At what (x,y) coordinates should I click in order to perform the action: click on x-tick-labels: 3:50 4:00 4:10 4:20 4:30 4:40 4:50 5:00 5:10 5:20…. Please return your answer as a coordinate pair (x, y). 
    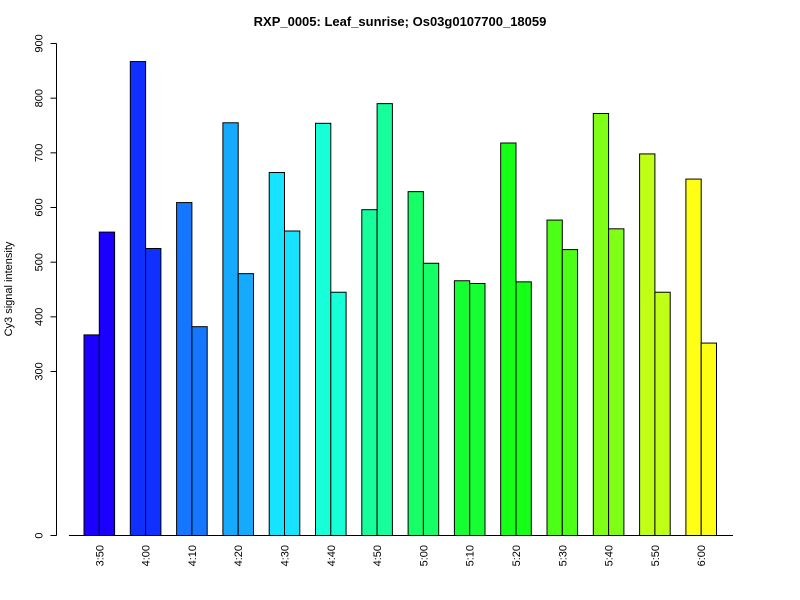
    Looking at the image, I should click on (401, 555).